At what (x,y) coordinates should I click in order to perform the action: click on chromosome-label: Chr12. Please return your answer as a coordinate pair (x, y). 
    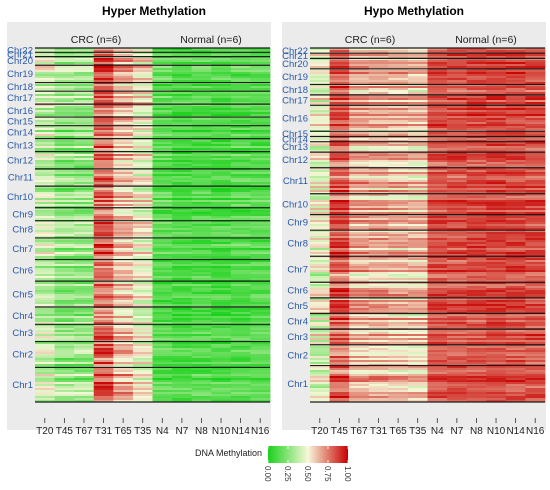
    Looking at the image, I should click on (20, 160).